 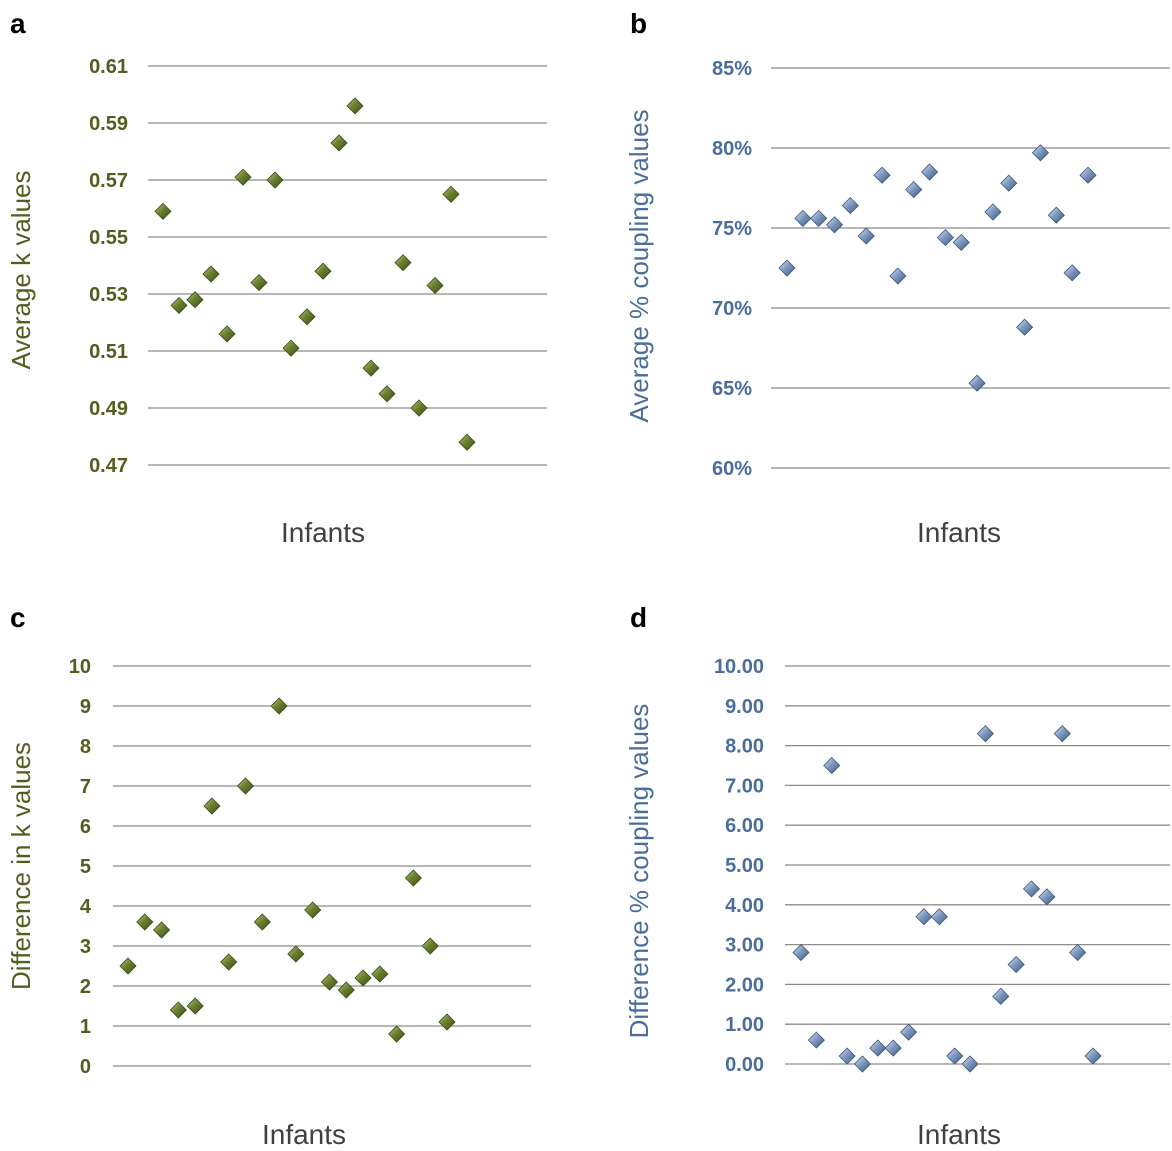 I want to click on y-tick-label-d: 7.00, so click(x=744, y=786).